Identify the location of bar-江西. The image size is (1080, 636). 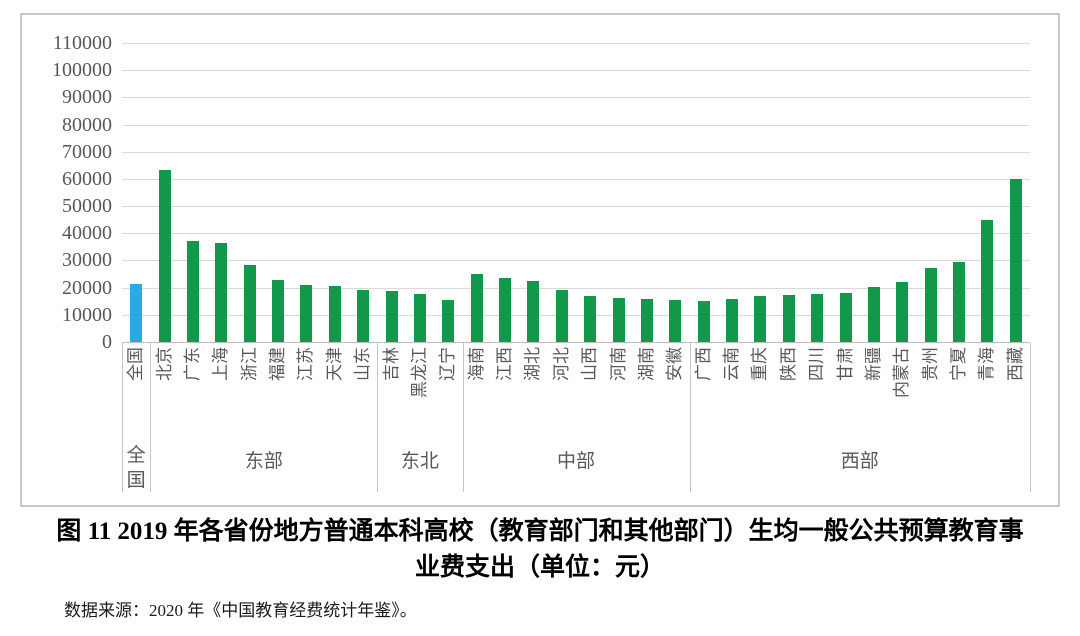
(505, 309).